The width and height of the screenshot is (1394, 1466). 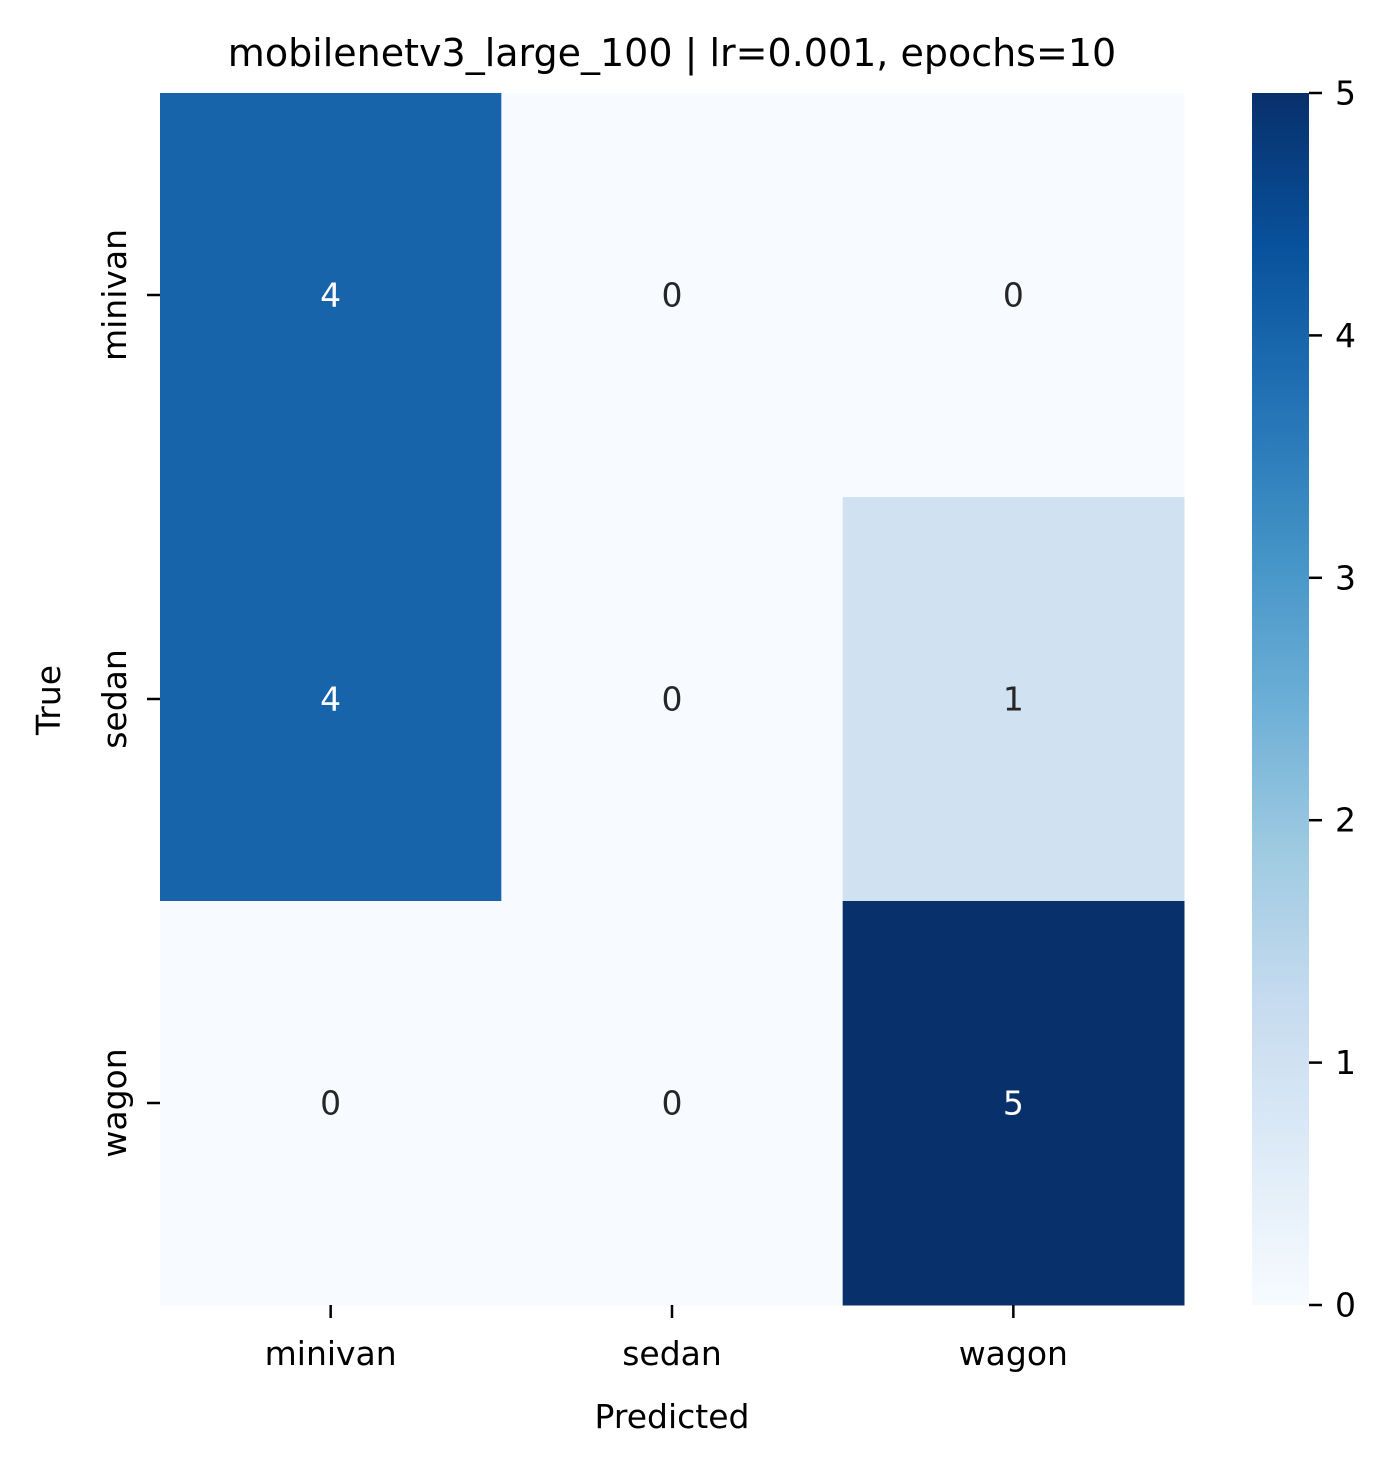 I want to click on y-tick-label-wagon: wagon, so click(x=114, y=1102).